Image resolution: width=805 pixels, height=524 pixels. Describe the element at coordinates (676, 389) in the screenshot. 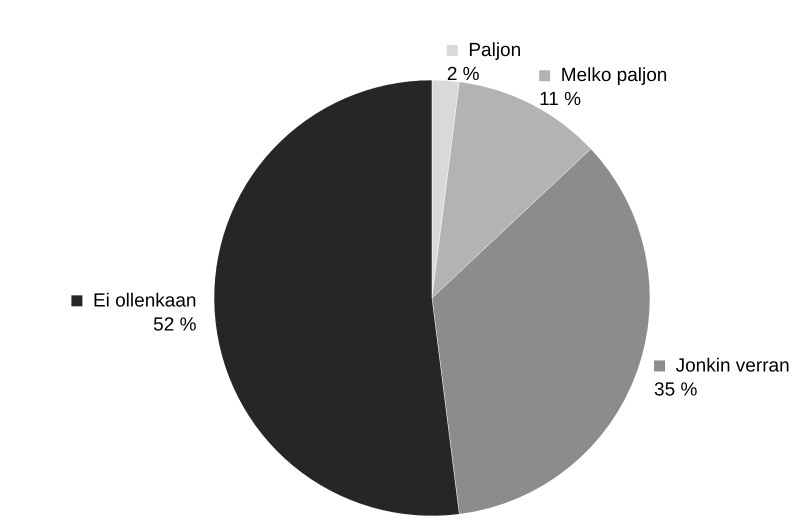

I see `data-label: 35 %` at that location.